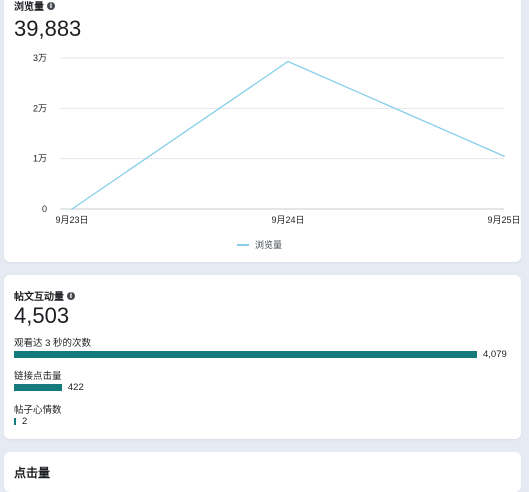 The image size is (529, 492). What do you see at coordinates (25, 421) in the screenshot?
I see `metric-value-reactions: 2` at bounding box center [25, 421].